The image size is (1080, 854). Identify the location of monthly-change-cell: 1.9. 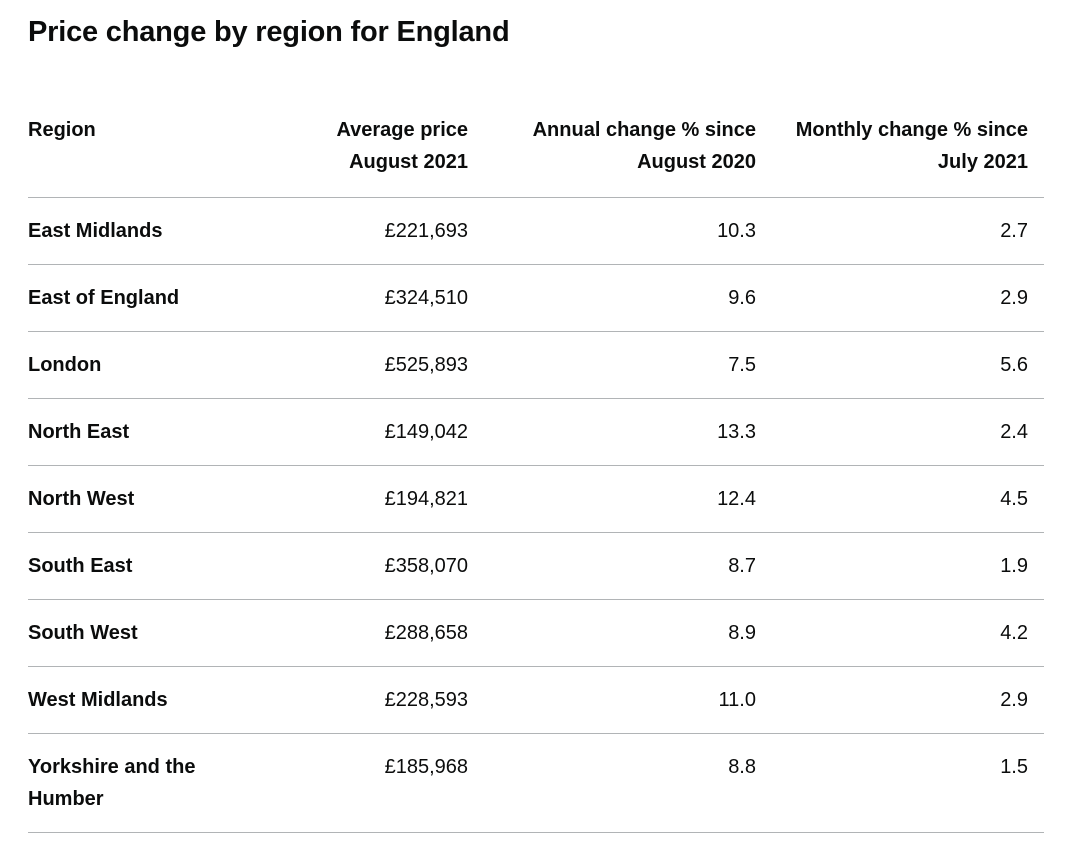
(900, 566).